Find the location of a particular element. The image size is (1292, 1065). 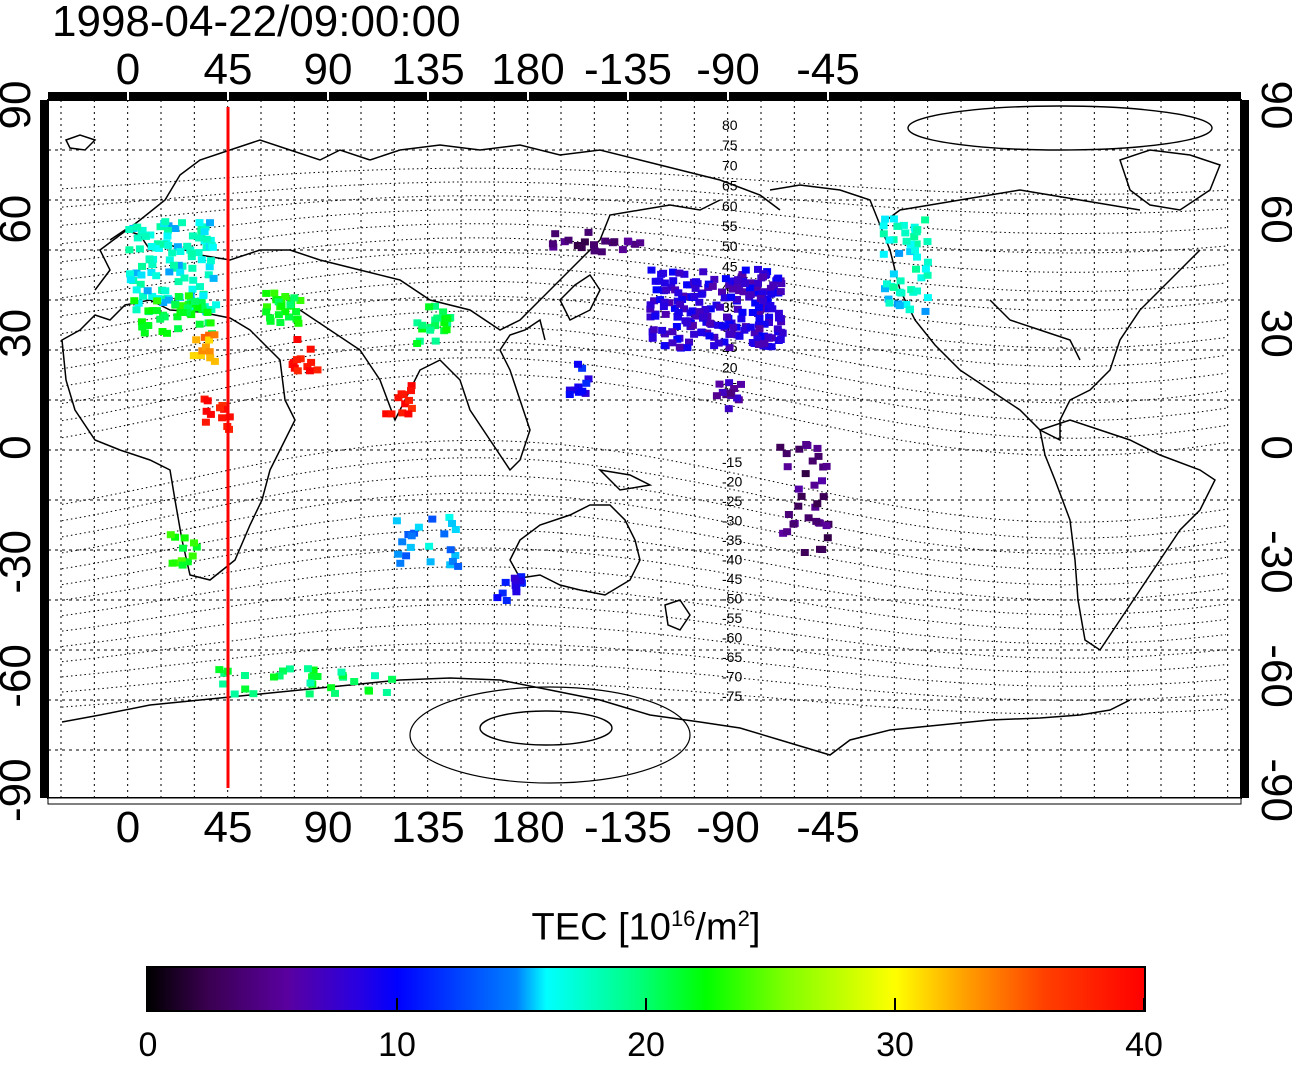

lon-tick-label-top: 0 is located at coordinates (128, 69).